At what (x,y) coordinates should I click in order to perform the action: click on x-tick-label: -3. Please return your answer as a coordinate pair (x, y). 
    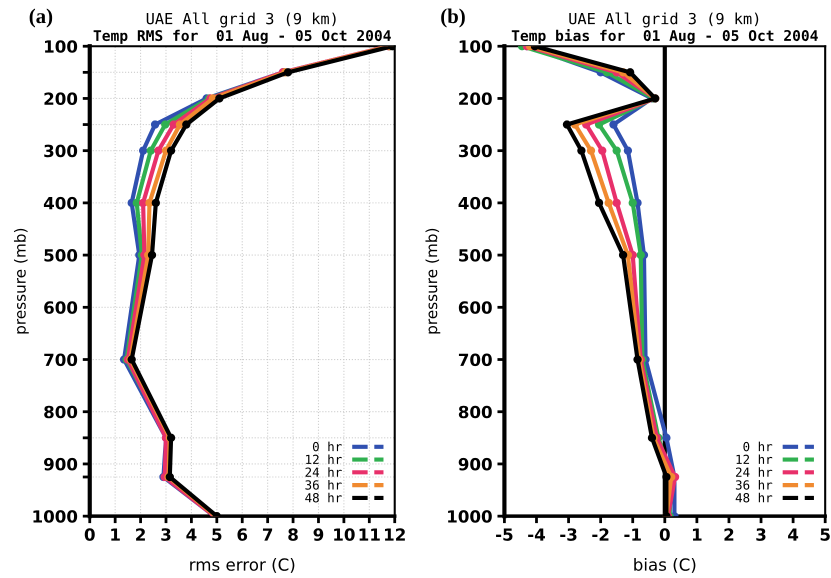
    Looking at the image, I should click on (568, 534).